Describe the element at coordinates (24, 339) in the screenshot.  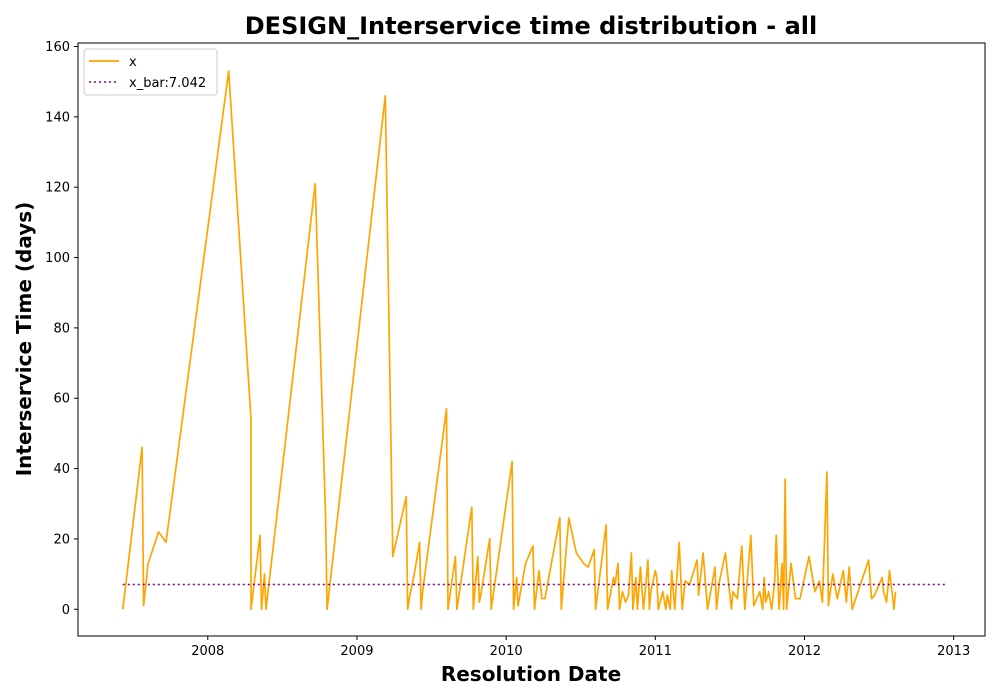
I see `y-axis-label: Interservice Time (days)` at that location.